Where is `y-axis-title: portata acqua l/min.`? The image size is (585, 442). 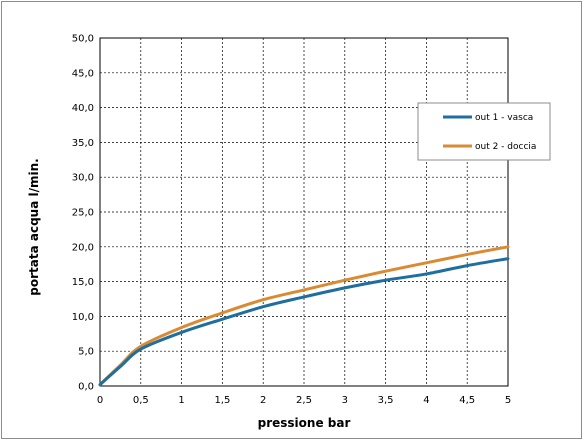
y-axis-title: portata acqua l/min. is located at coordinates (34, 226).